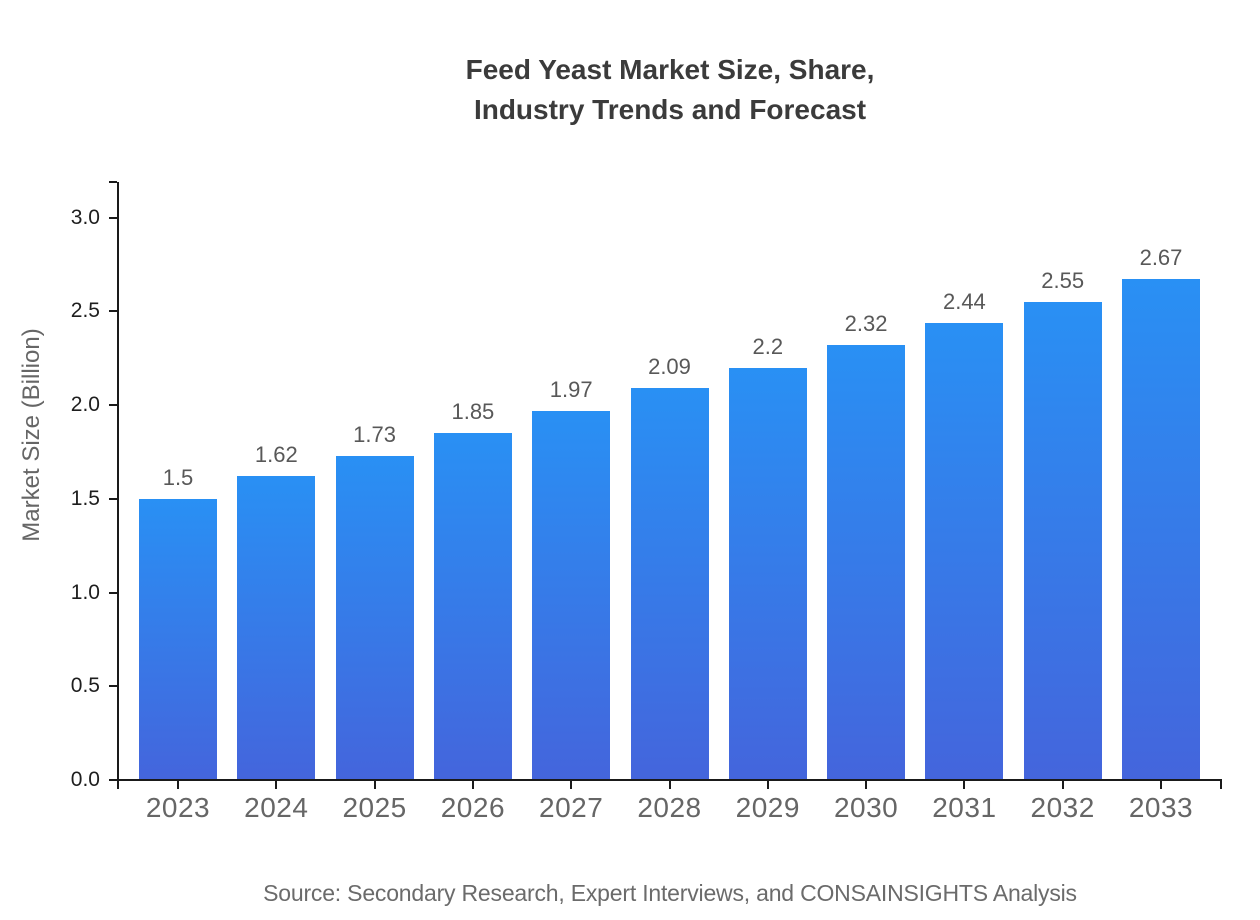  What do you see at coordinates (85, 498) in the screenshot?
I see `y-tick-label: 1.5` at bounding box center [85, 498].